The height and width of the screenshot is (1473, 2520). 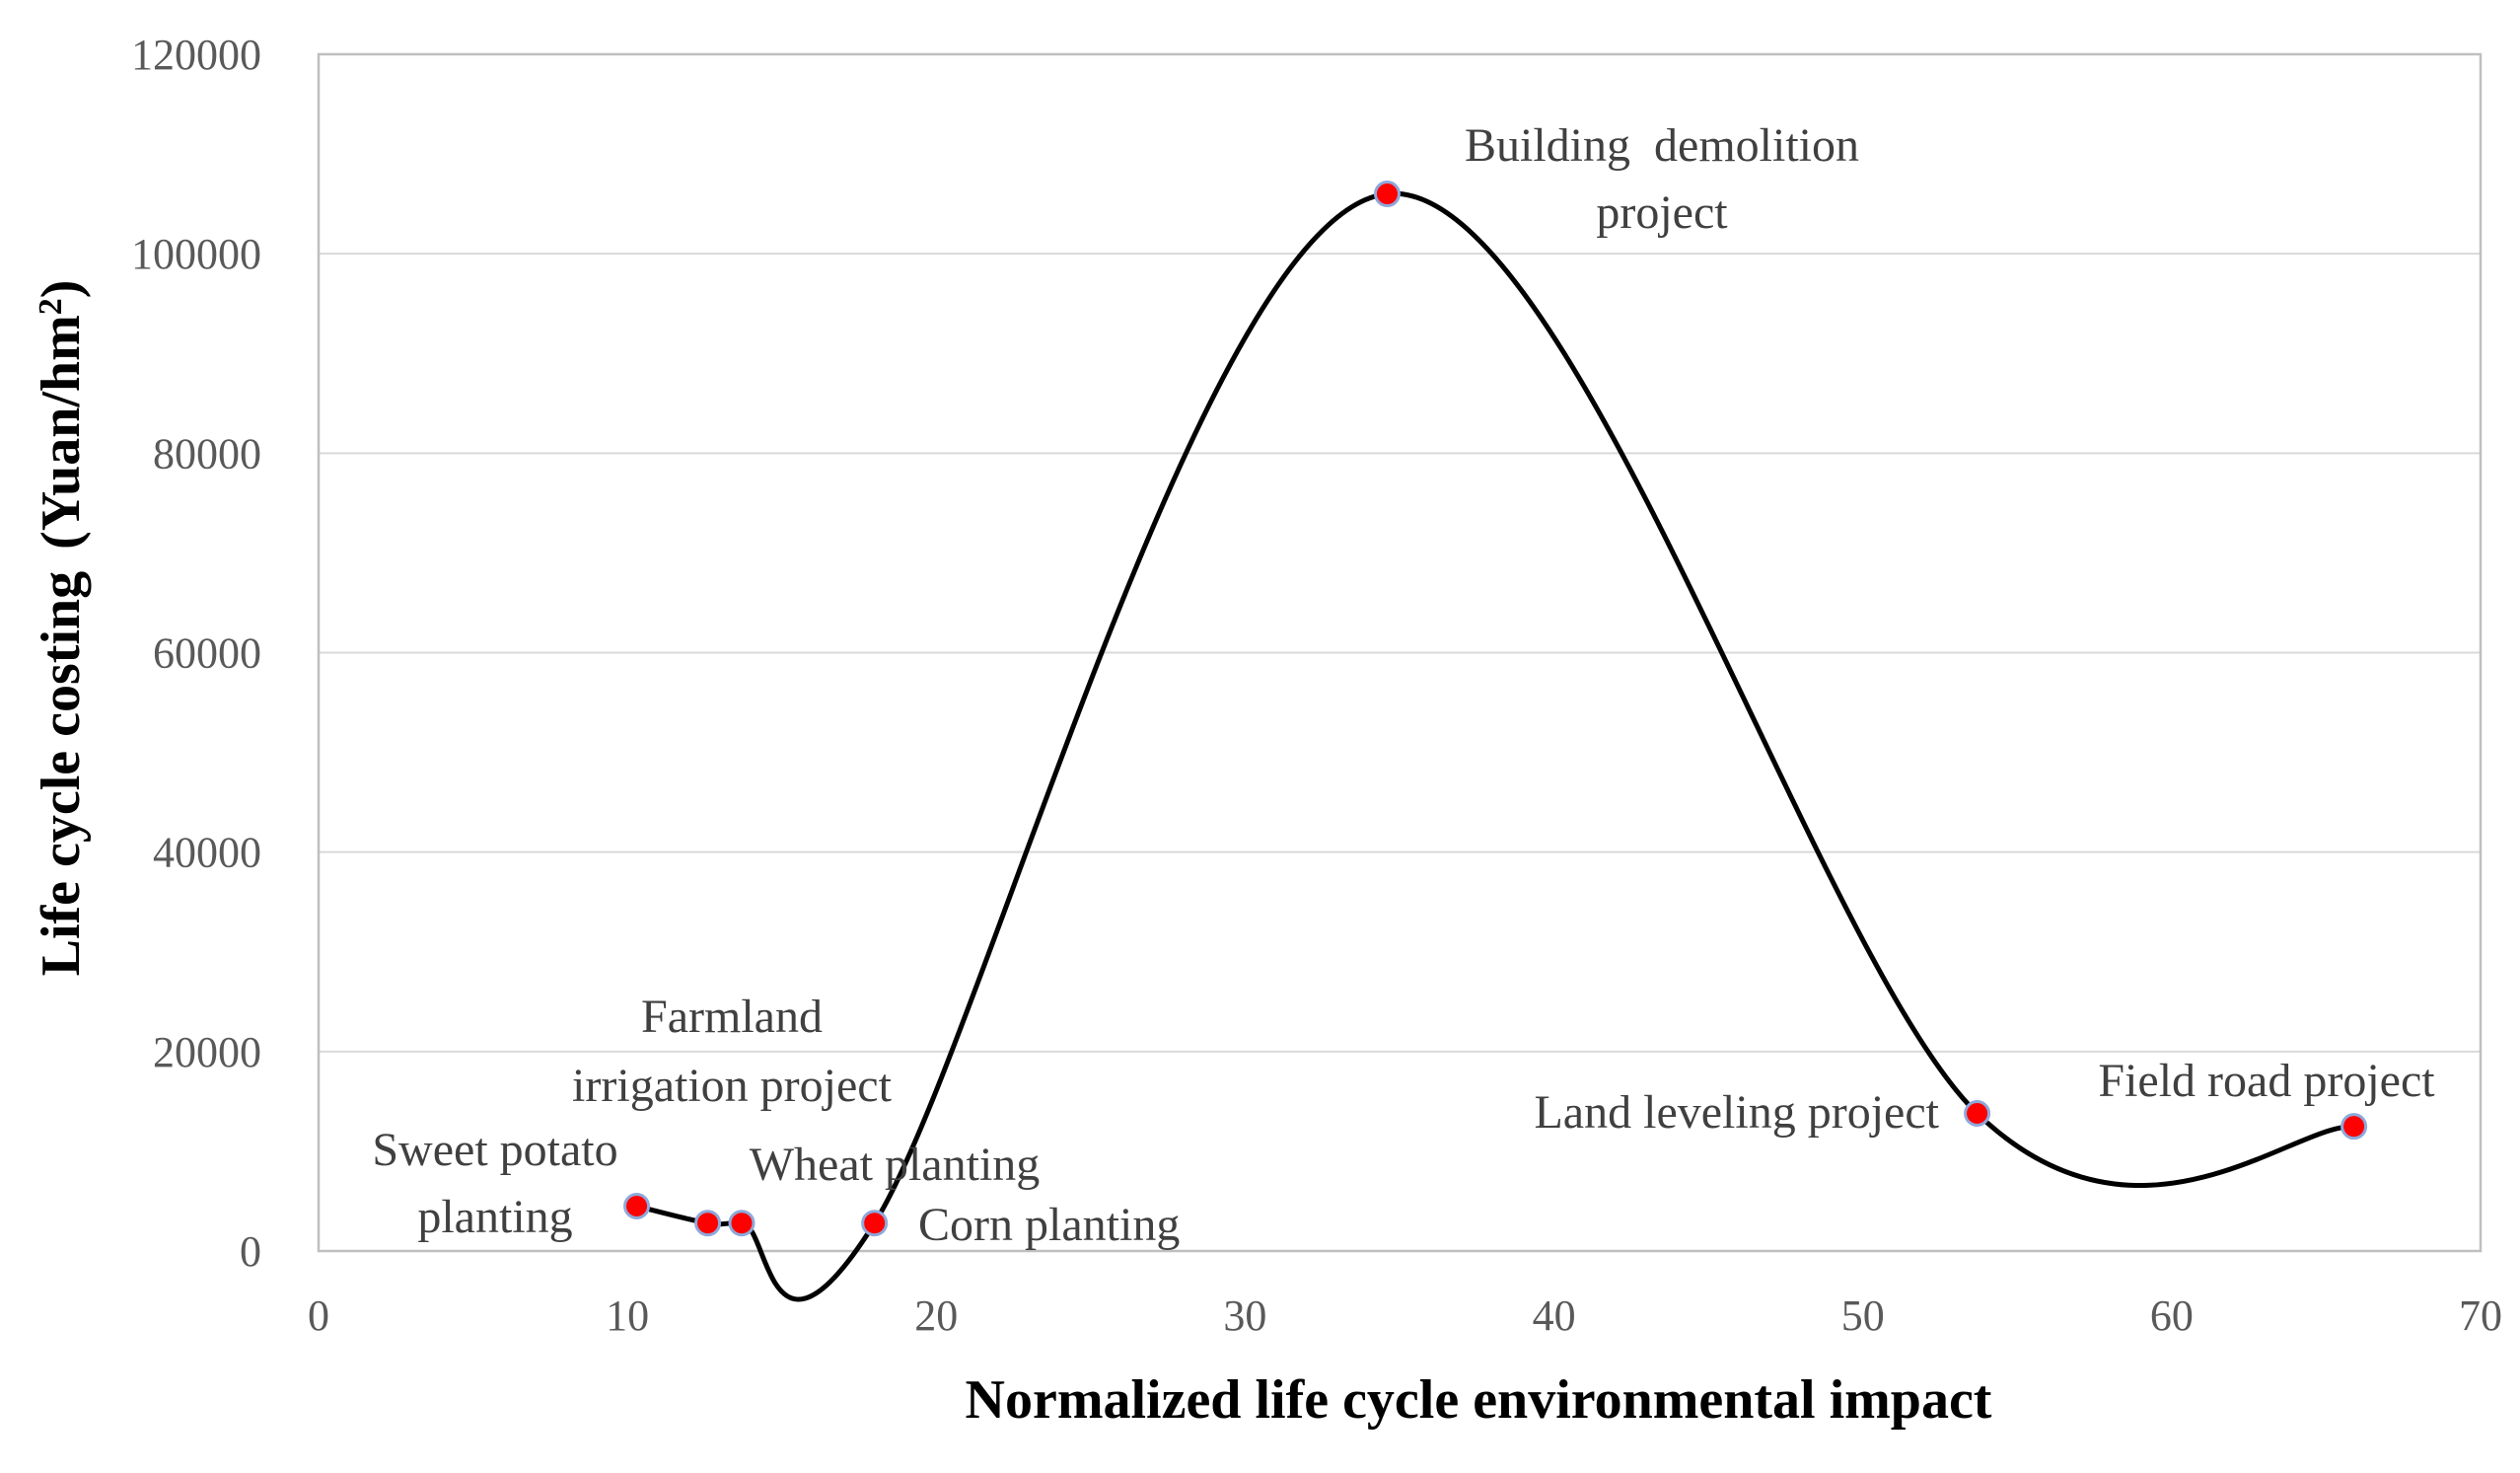 What do you see at coordinates (627, 1316) in the screenshot?
I see `x-tick-label: 10` at bounding box center [627, 1316].